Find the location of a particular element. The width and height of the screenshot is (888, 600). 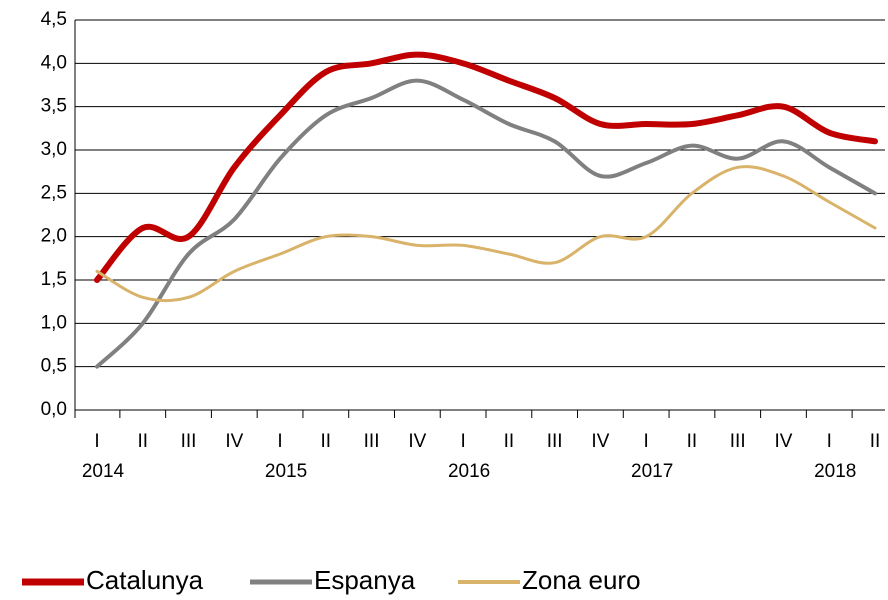

y-tick-label: 3,5 is located at coordinates (54, 106).